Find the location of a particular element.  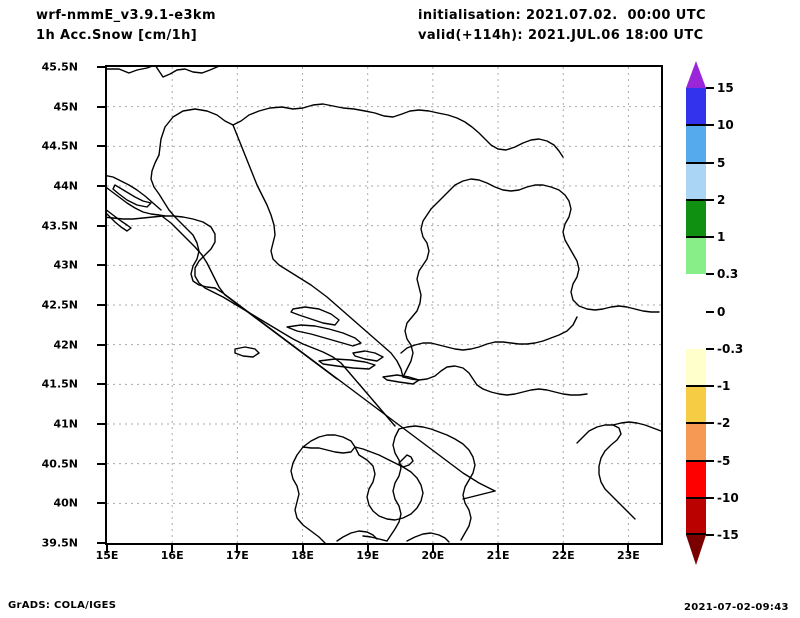

colorbar-tick-label: 10 is located at coordinates (725, 125).